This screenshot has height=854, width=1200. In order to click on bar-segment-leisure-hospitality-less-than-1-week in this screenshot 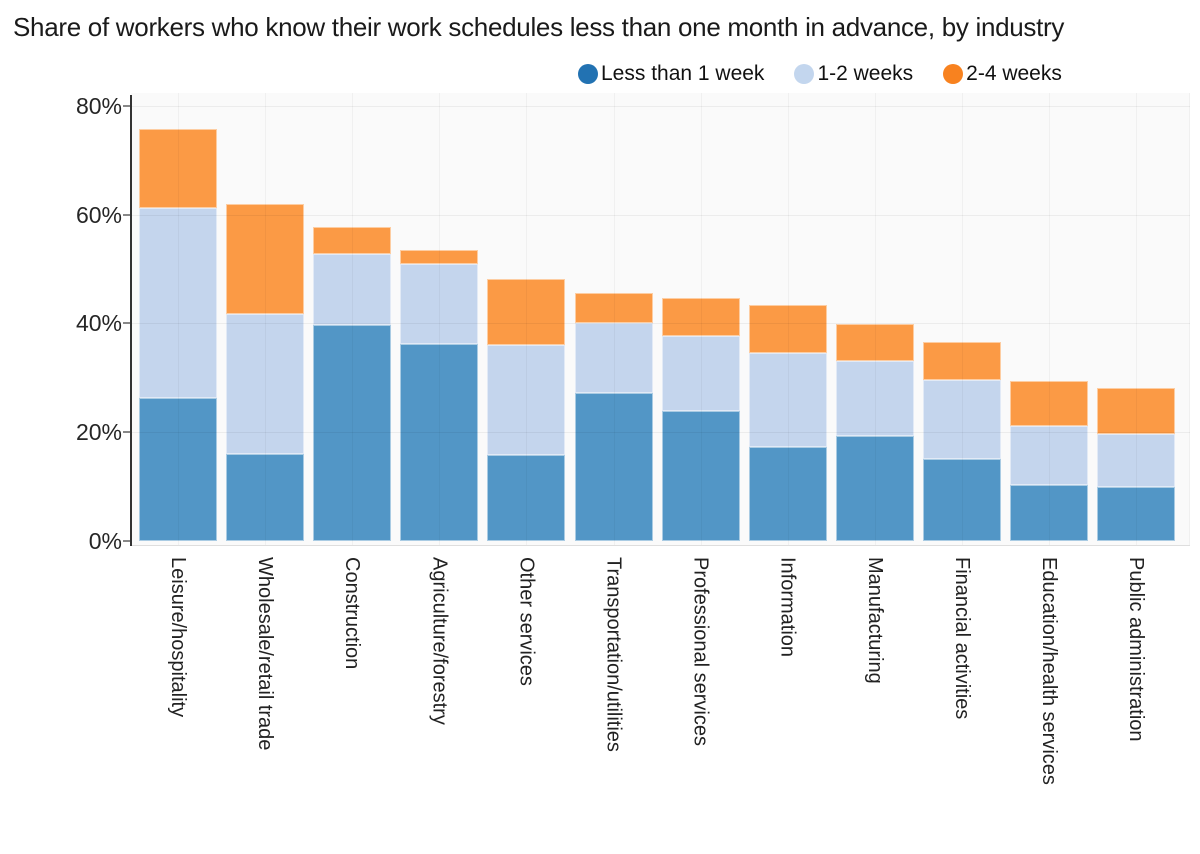, I will do `click(178, 469)`.